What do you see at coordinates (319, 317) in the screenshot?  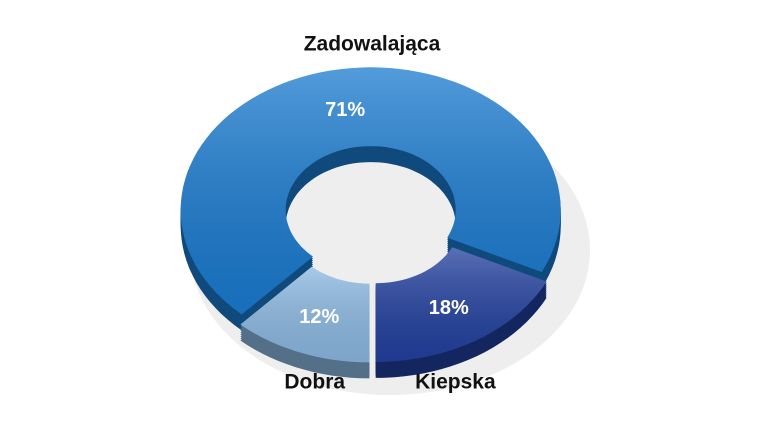 I see `value-label: 12%` at bounding box center [319, 317].